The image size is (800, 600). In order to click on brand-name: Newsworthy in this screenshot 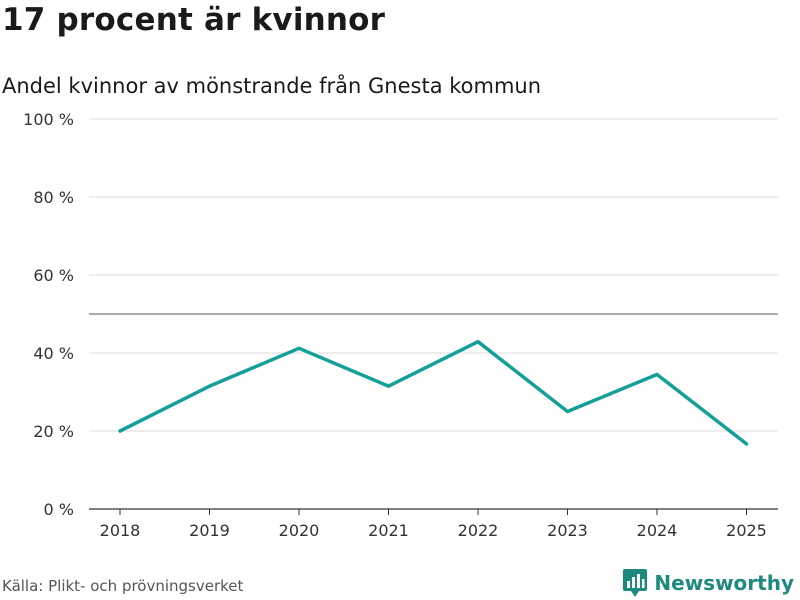, I will do `click(724, 583)`.